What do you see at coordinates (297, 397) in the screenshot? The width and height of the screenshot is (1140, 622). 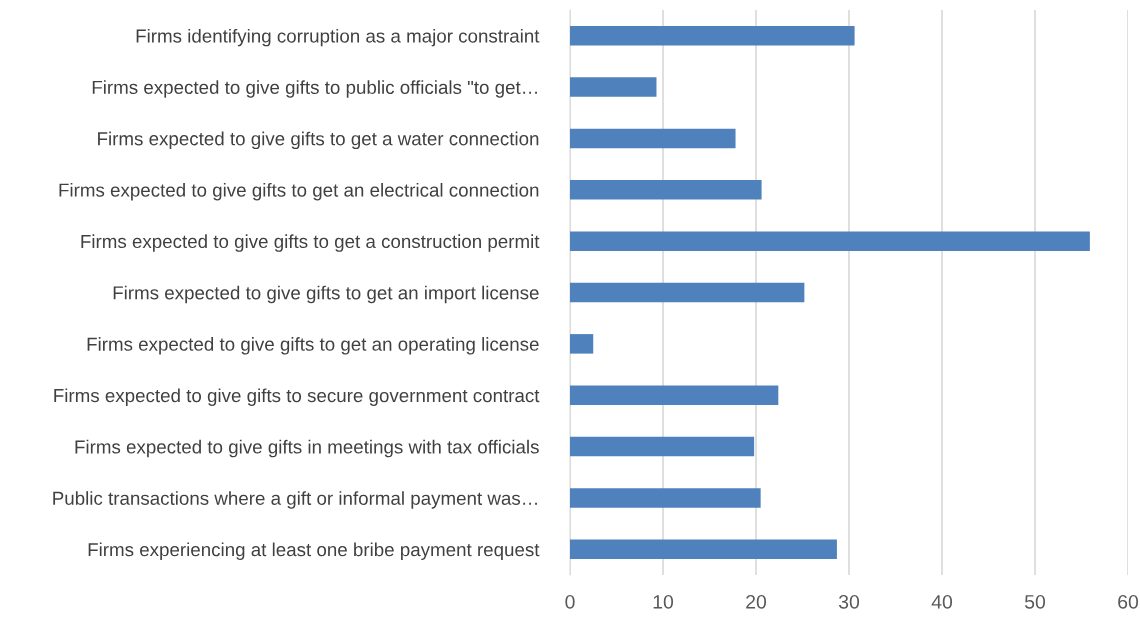 I see `y-tick-label: Firms expected to give gifts to secure government contract` at bounding box center [297, 397].